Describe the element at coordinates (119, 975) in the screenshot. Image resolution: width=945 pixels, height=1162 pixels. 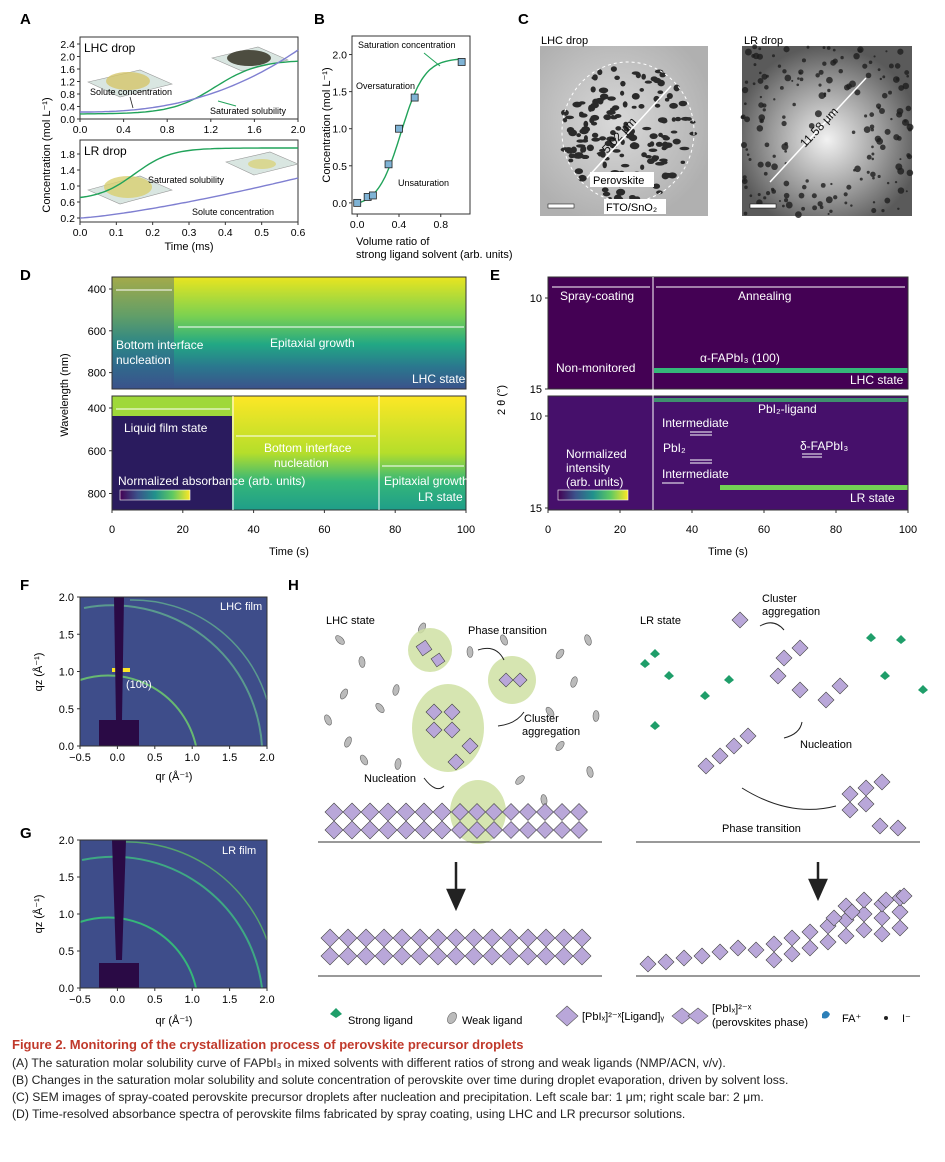
I see `gisaxs-g-base` at that location.